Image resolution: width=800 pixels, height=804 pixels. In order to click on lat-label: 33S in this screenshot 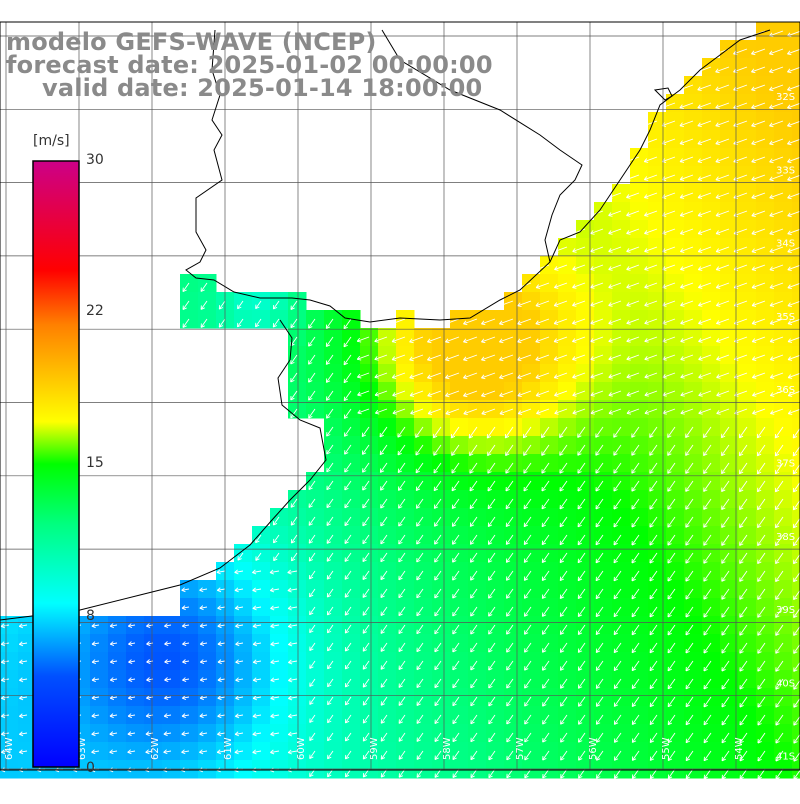, I will do `click(785, 170)`.